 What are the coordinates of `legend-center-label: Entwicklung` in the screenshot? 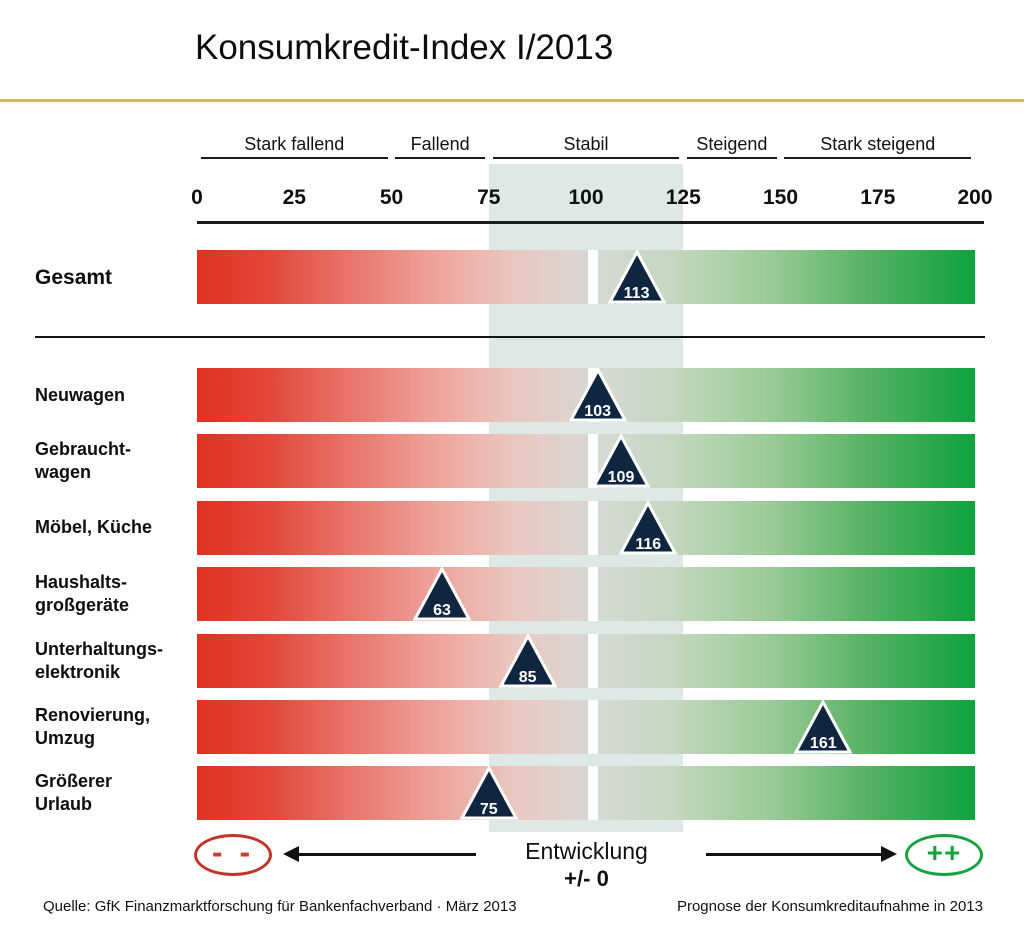 It's located at (586, 851).